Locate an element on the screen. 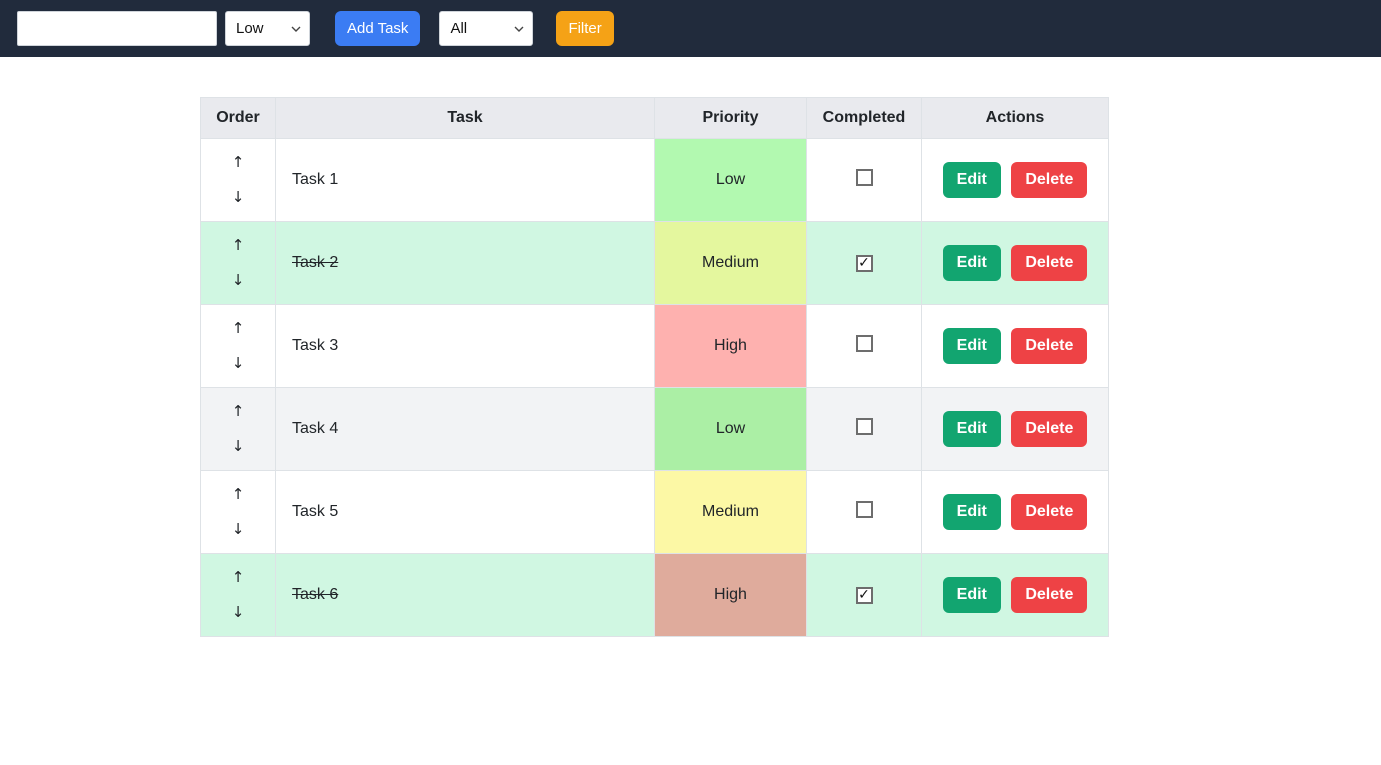  new-task-input is located at coordinates (117, 28).